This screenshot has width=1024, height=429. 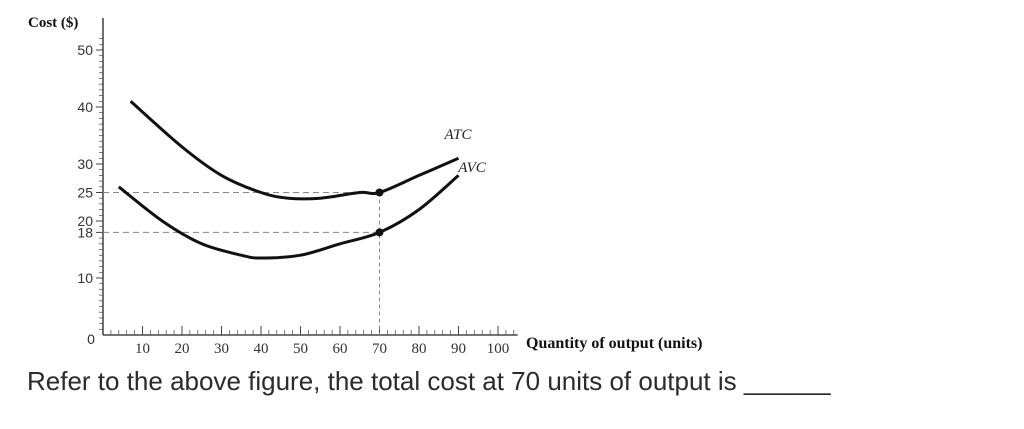 I want to click on x-tick-label: 100, so click(x=498, y=349).